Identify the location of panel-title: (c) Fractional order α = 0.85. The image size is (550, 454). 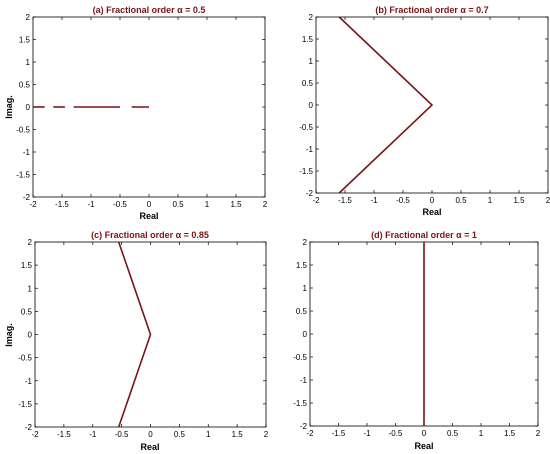
(150, 235).